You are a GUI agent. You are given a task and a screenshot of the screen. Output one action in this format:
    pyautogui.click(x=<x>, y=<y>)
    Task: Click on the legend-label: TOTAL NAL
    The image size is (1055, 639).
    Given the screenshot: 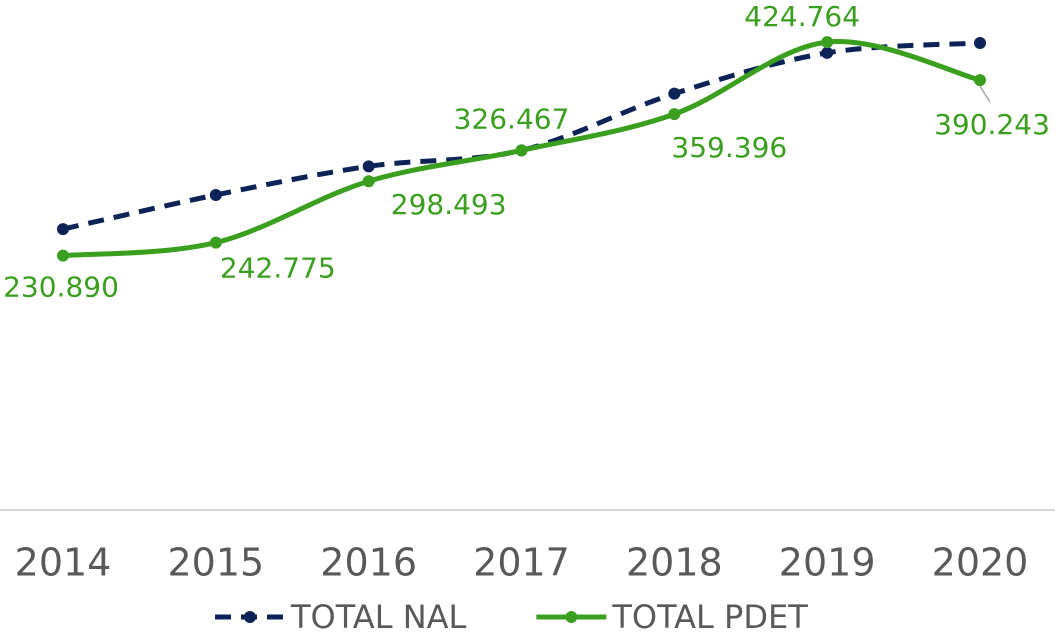 What is the action you would take?
    pyautogui.click(x=378, y=616)
    